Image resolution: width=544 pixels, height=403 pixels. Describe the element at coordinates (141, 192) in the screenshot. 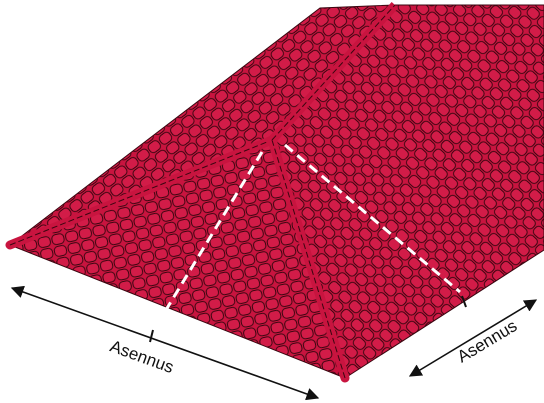

I see `hip-ridge-left-outline` at that location.